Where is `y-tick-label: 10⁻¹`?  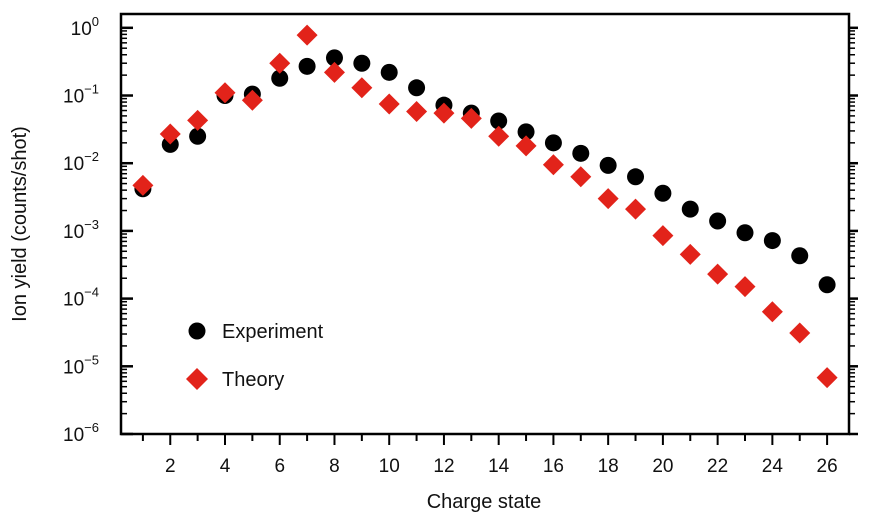 y-tick-label: 10⁻¹ is located at coordinates (81, 95).